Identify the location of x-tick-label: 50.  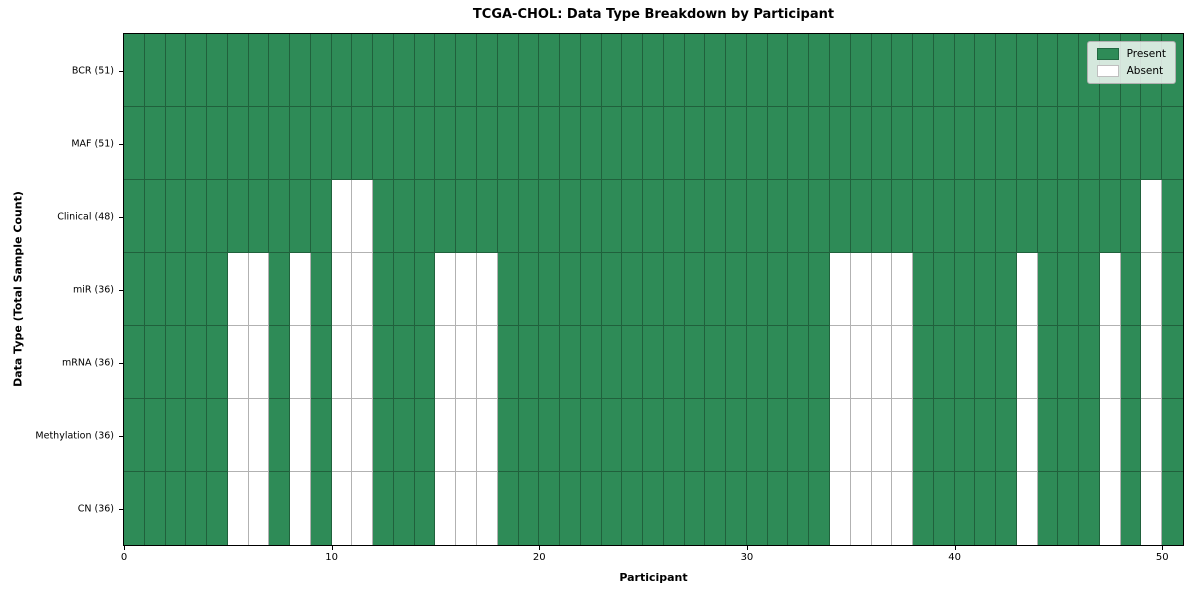
(1162, 557).